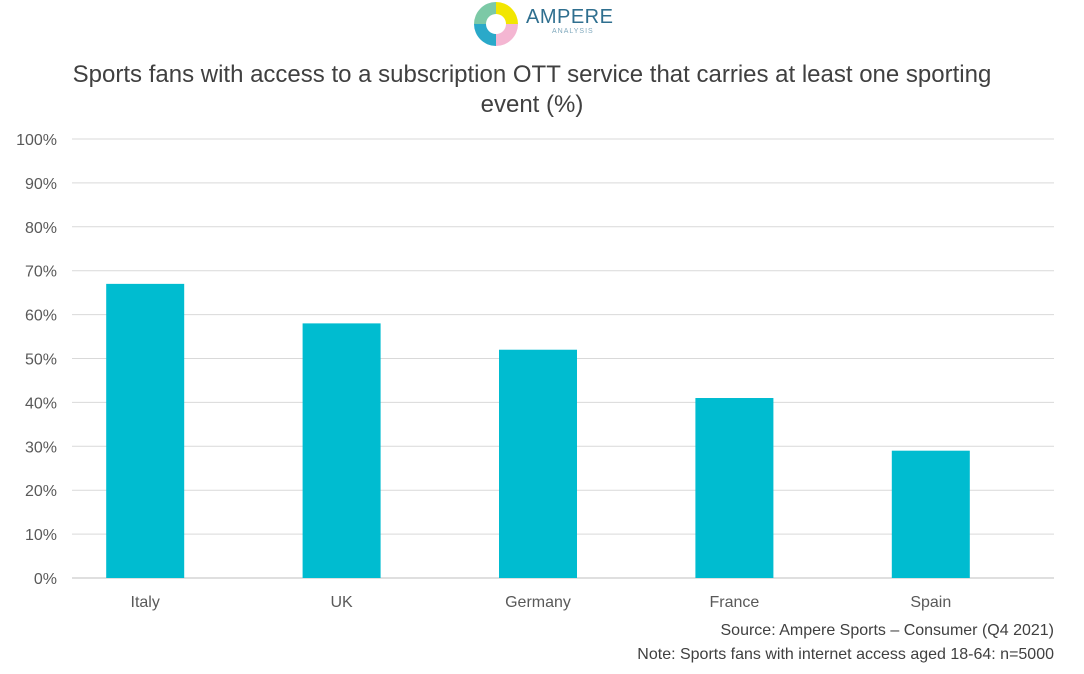  What do you see at coordinates (41, 535) in the screenshot?
I see `y-tick-label: 10%` at bounding box center [41, 535].